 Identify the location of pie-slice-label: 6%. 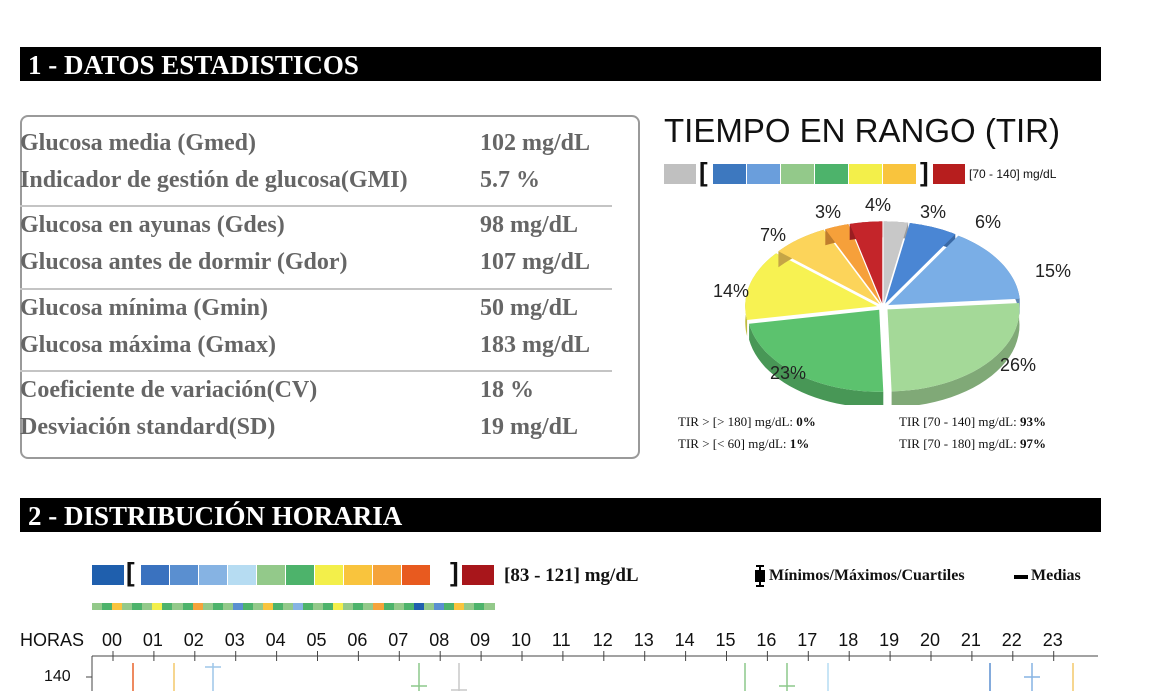
(988, 222).